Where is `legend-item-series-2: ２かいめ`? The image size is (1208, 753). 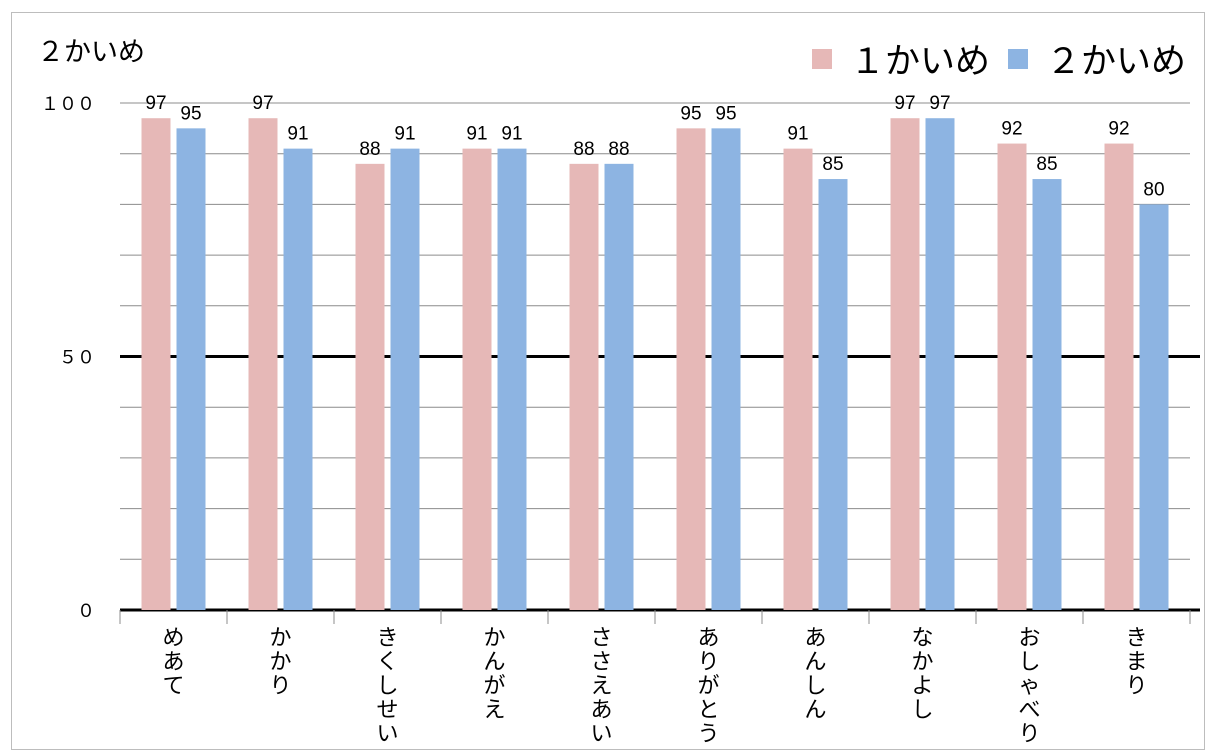 legend-item-series-2: ２かいめ is located at coordinates (1096, 58).